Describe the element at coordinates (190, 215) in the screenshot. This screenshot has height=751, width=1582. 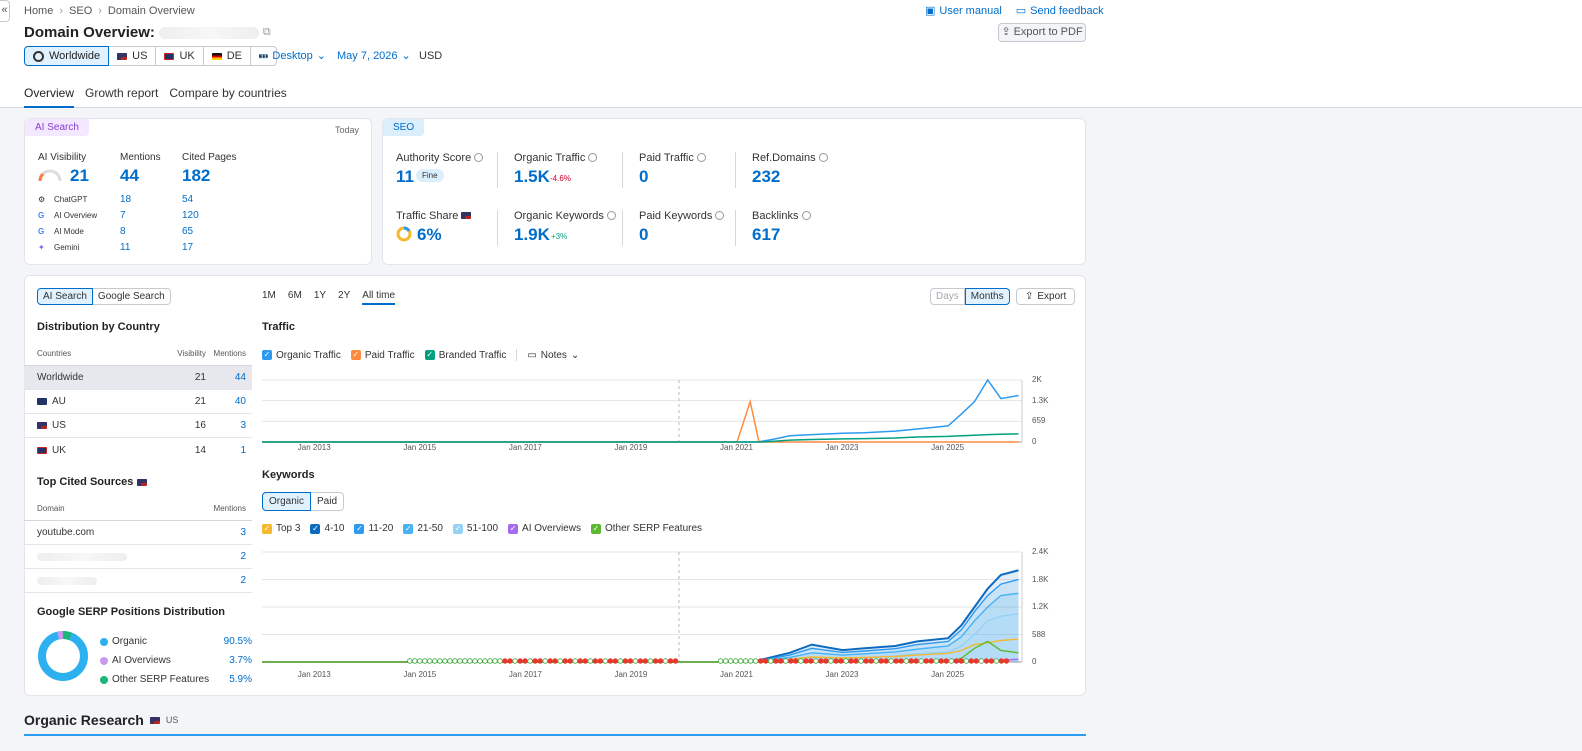
I see `platform-cited: 120` at that location.